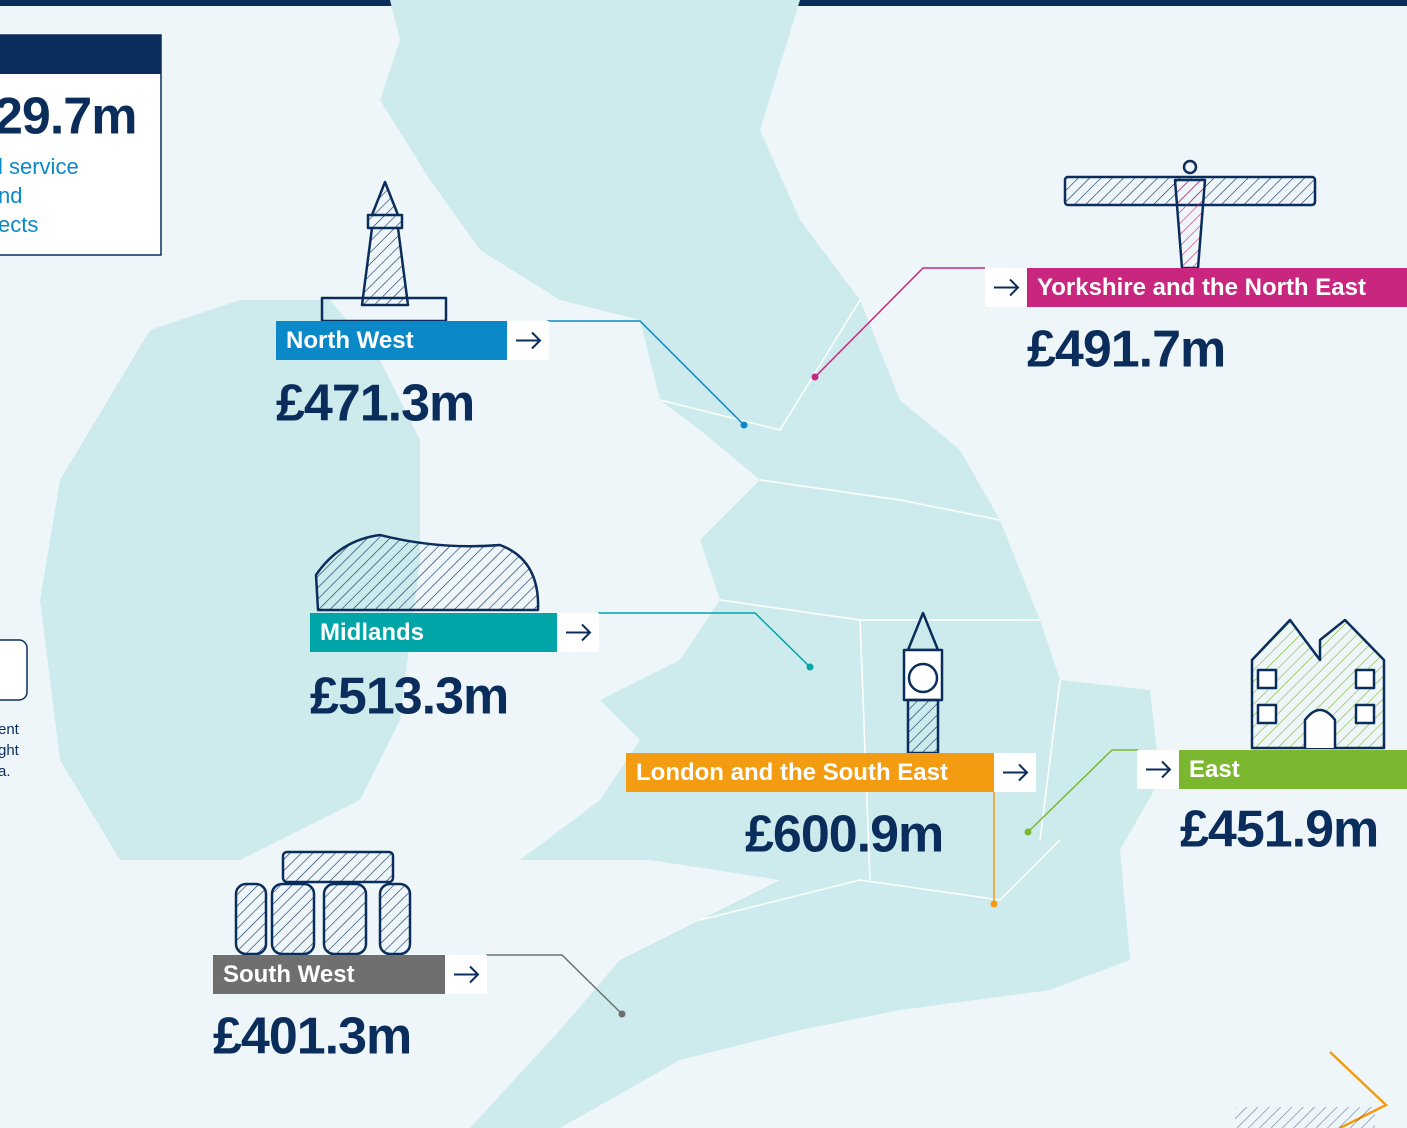 Image resolution: width=1407 pixels, height=1128 pixels. What do you see at coordinates (1305, 1117) in the screenshot?
I see `decor-hatch` at bounding box center [1305, 1117].